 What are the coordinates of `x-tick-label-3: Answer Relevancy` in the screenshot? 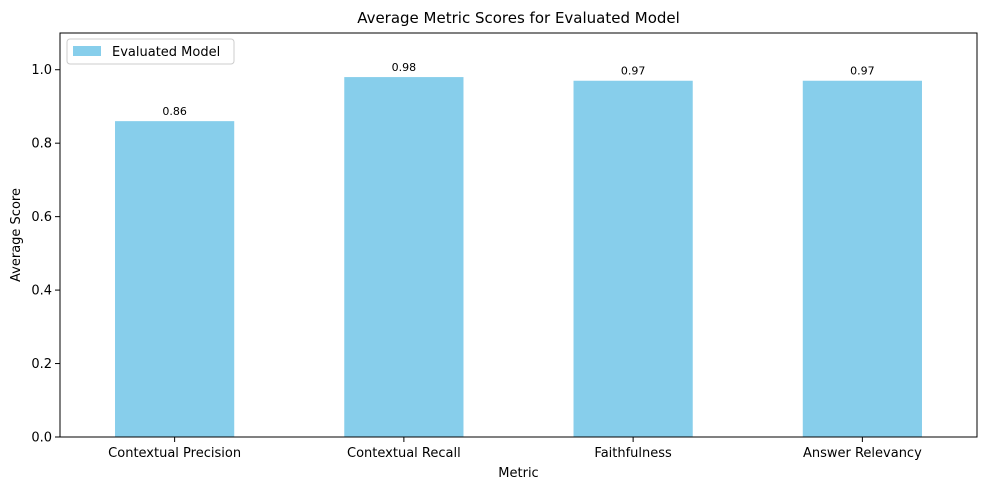 It's located at (862, 453).